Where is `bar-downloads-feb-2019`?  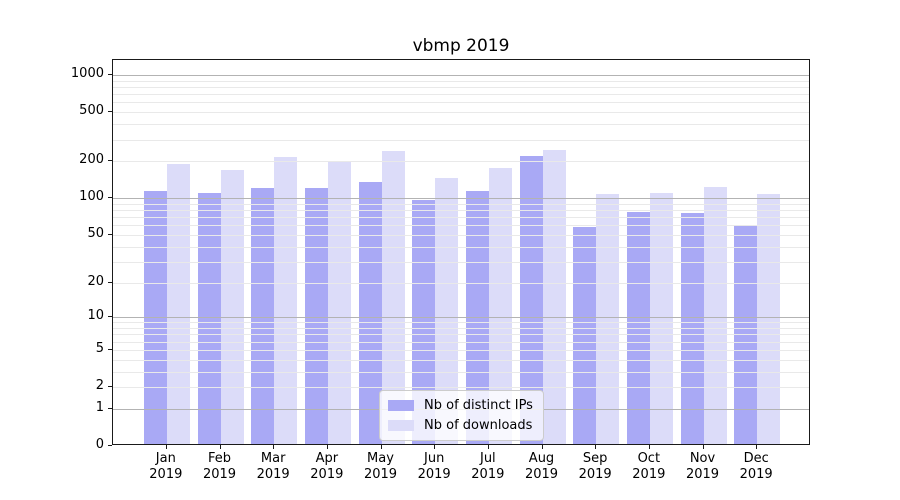
bar-downloads-feb-2019 is located at coordinates (232, 306).